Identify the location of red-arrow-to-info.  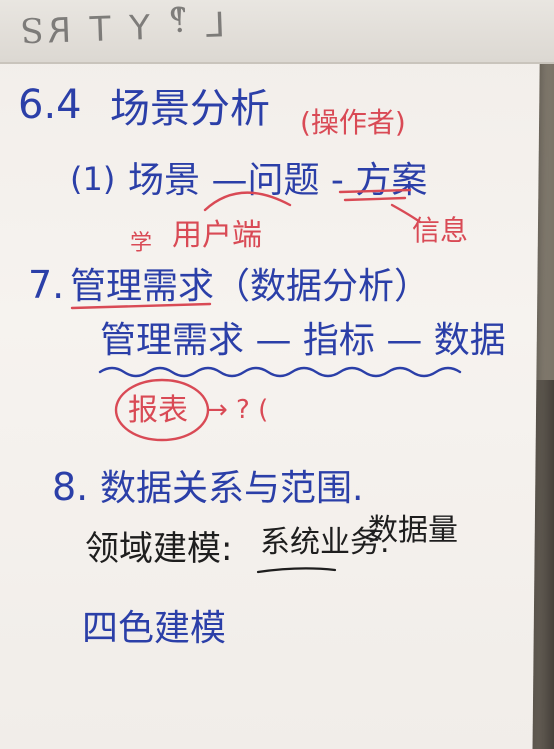
(406, 213).